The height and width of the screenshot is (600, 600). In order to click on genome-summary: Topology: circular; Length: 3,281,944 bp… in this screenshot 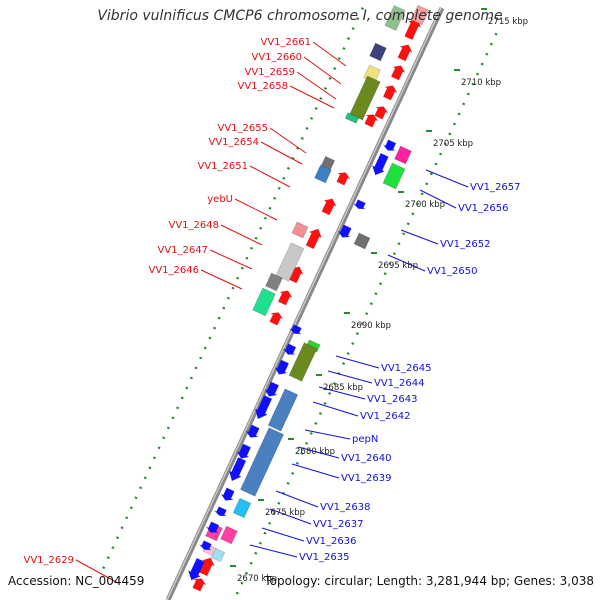, I will do `click(429, 581)`.